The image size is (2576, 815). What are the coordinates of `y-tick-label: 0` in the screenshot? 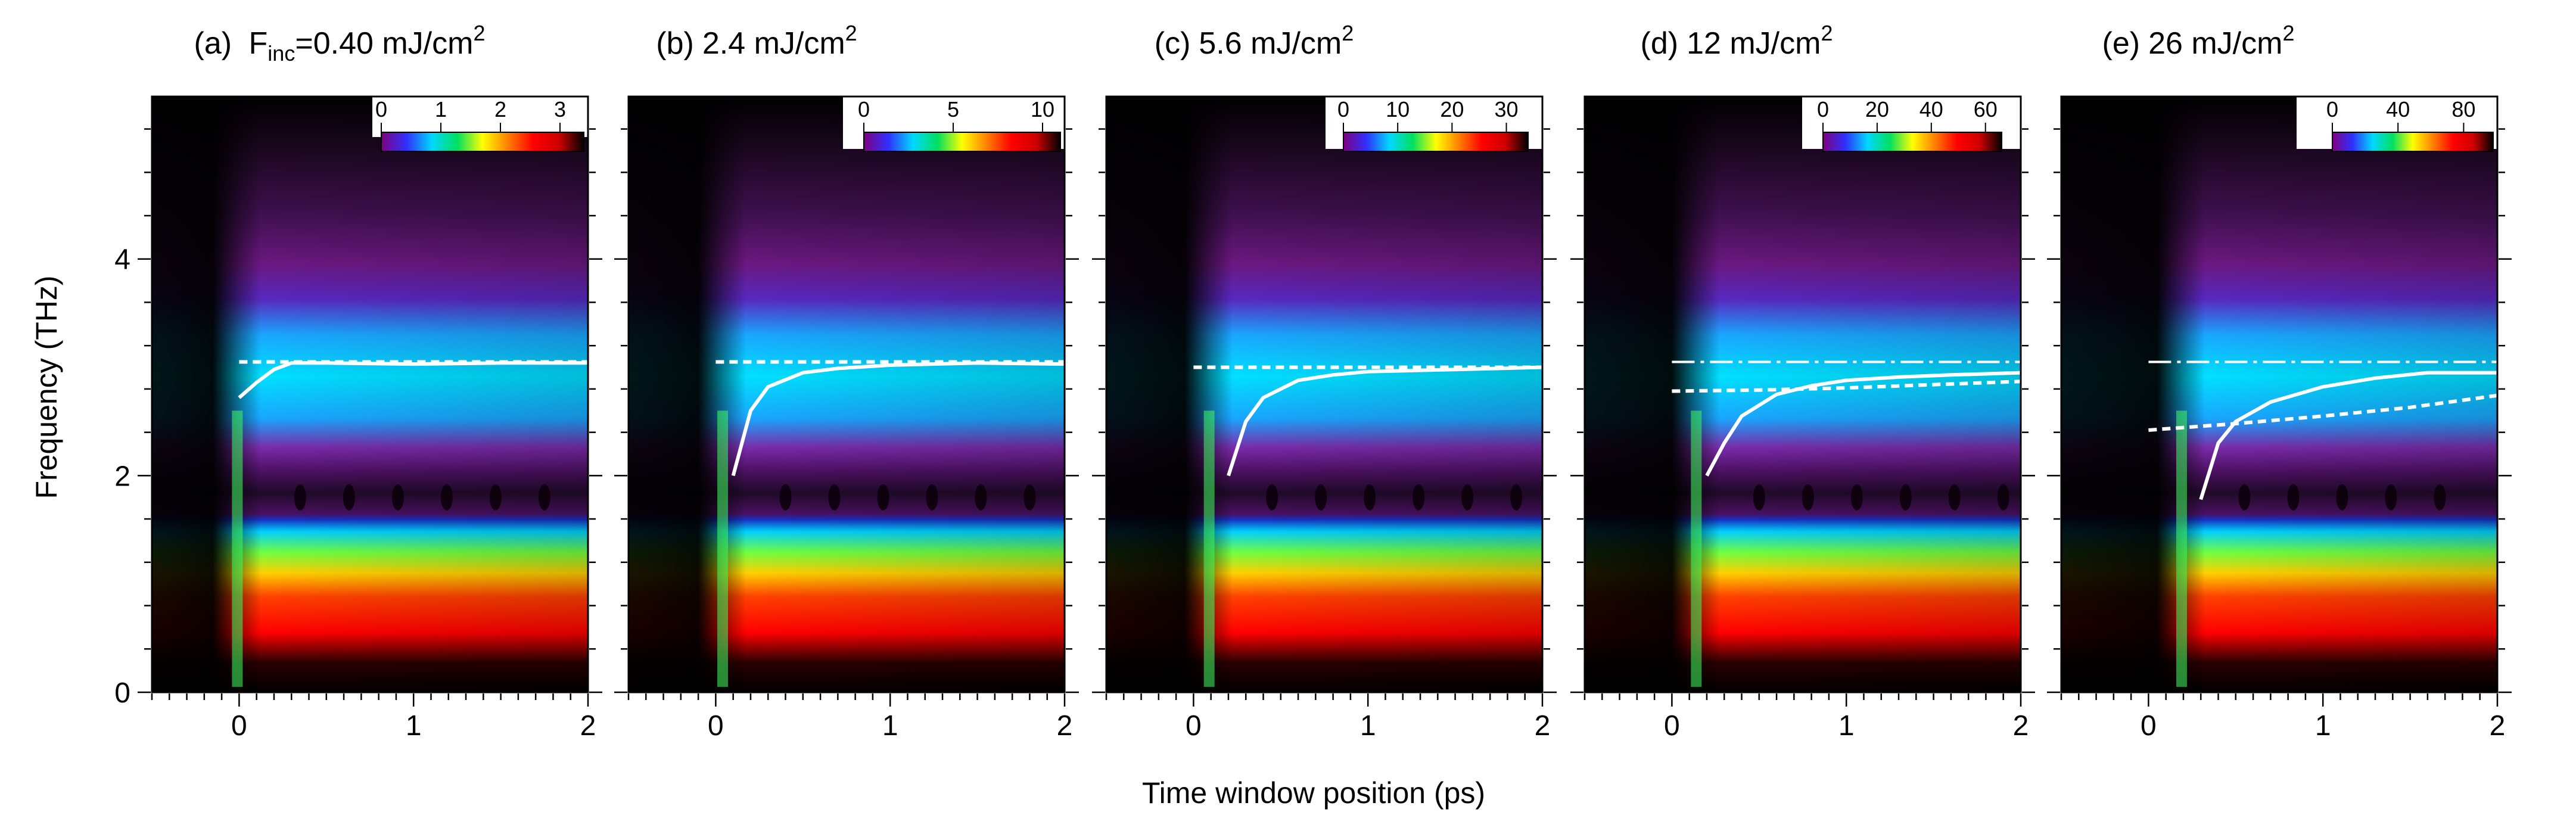 It's located at (122, 693).